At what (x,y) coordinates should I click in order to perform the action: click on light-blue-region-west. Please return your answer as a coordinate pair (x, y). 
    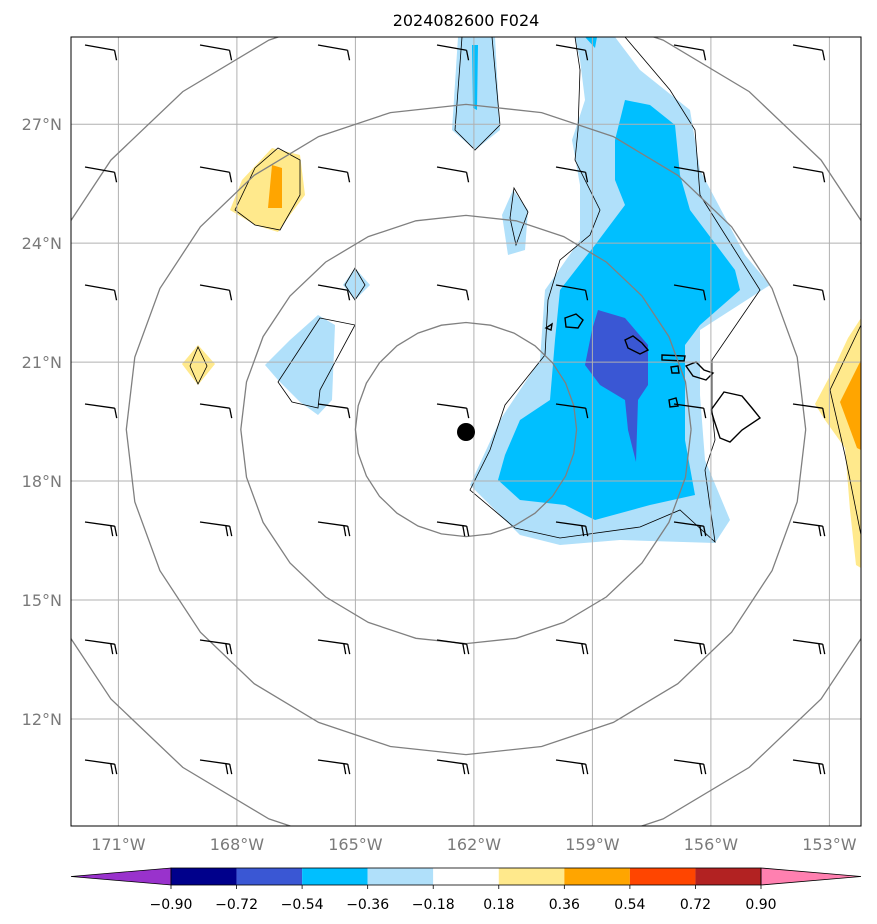
    Looking at the image, I should click on (300, 365).